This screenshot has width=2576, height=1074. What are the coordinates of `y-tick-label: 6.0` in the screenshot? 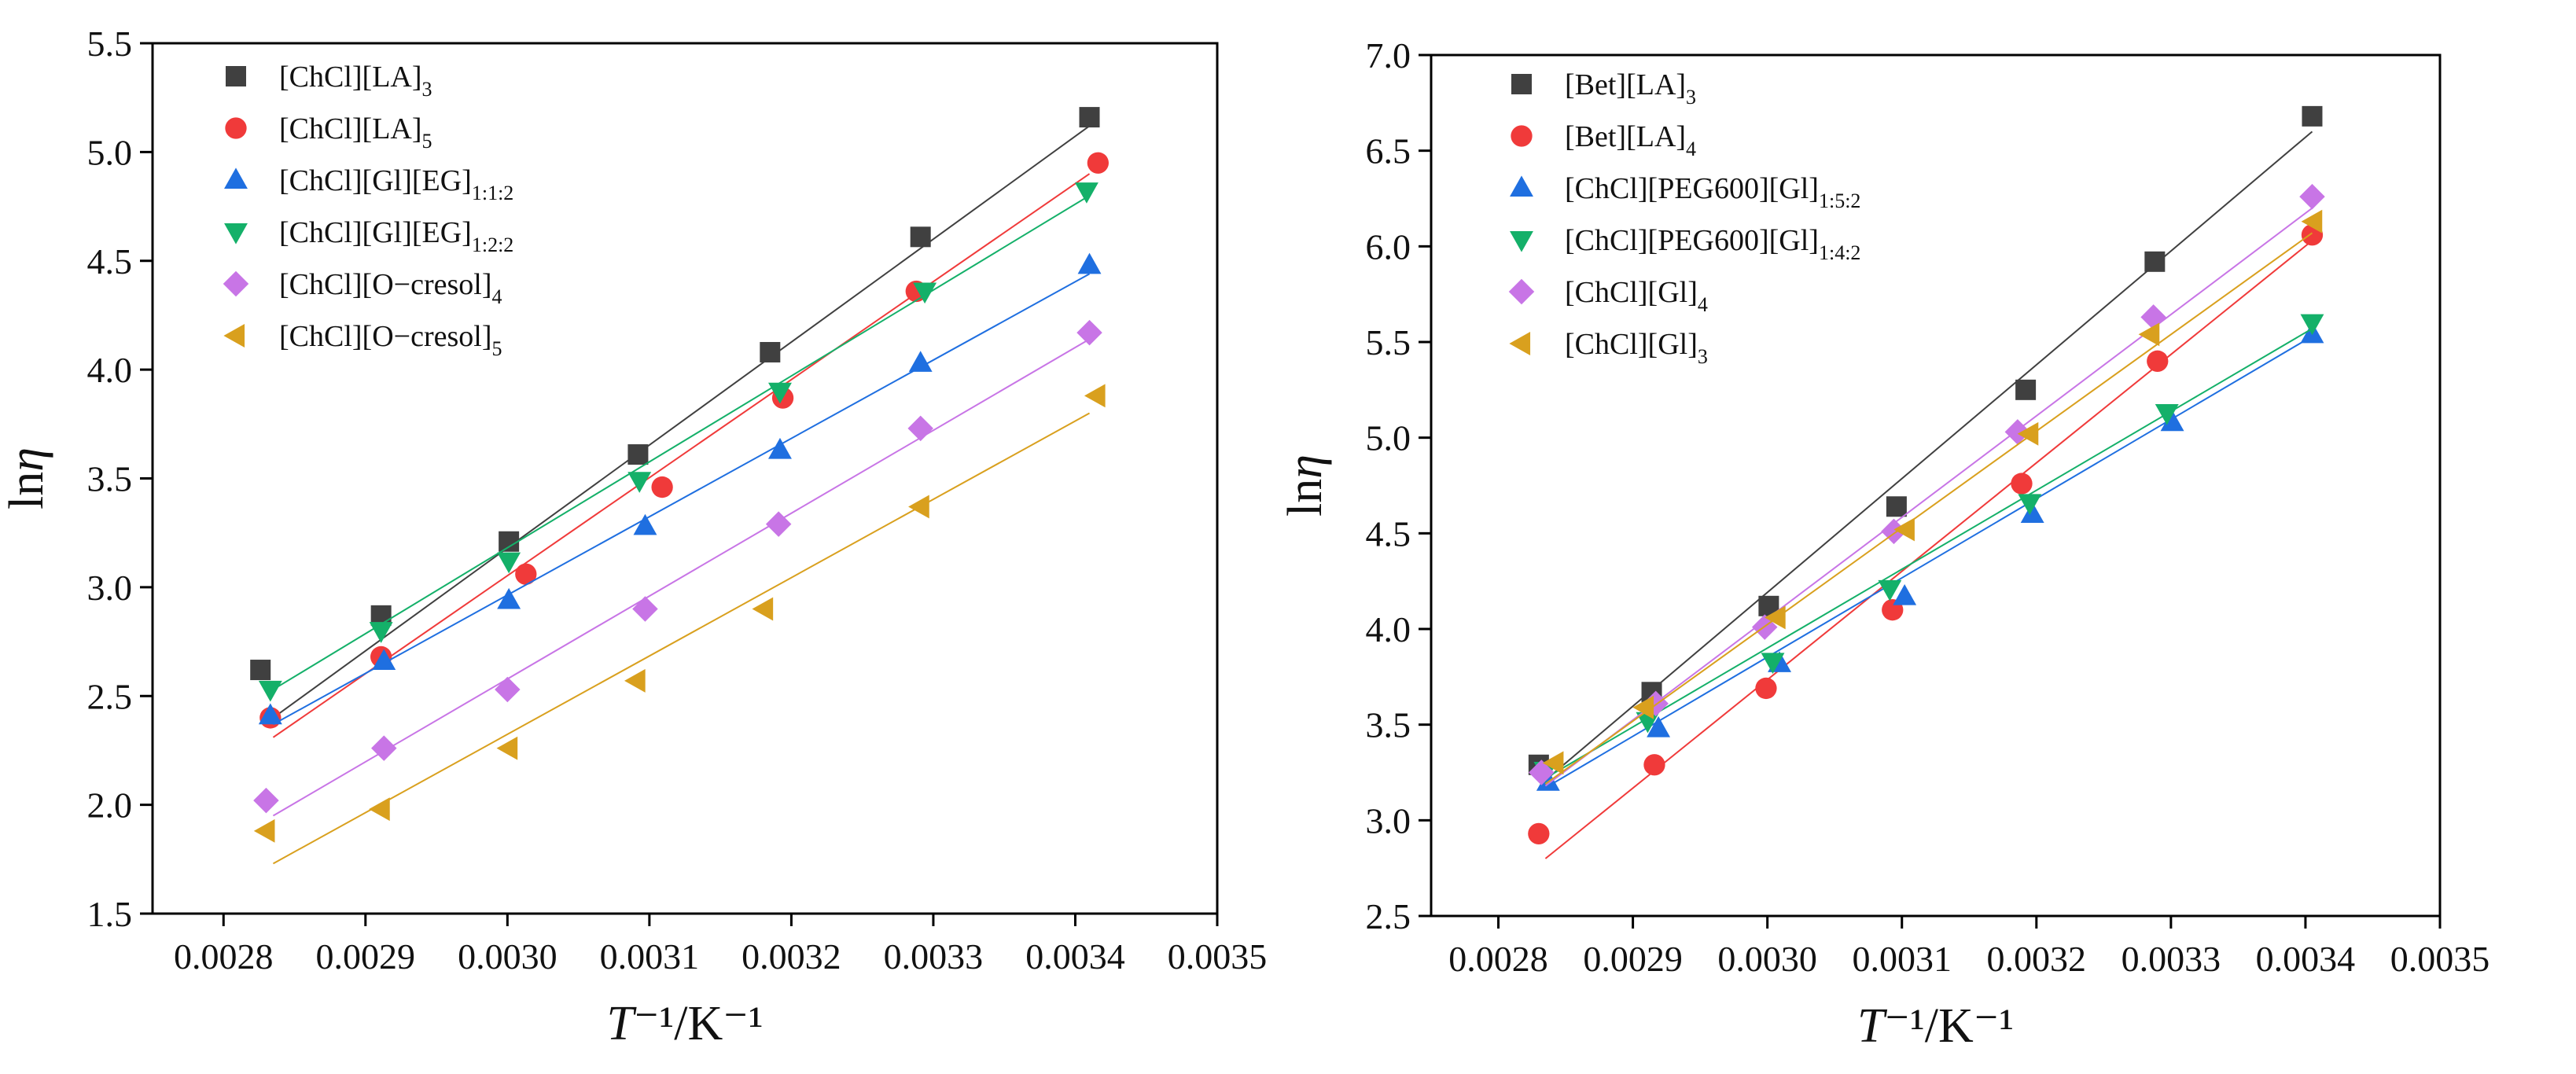 It's located at (1388, 247).